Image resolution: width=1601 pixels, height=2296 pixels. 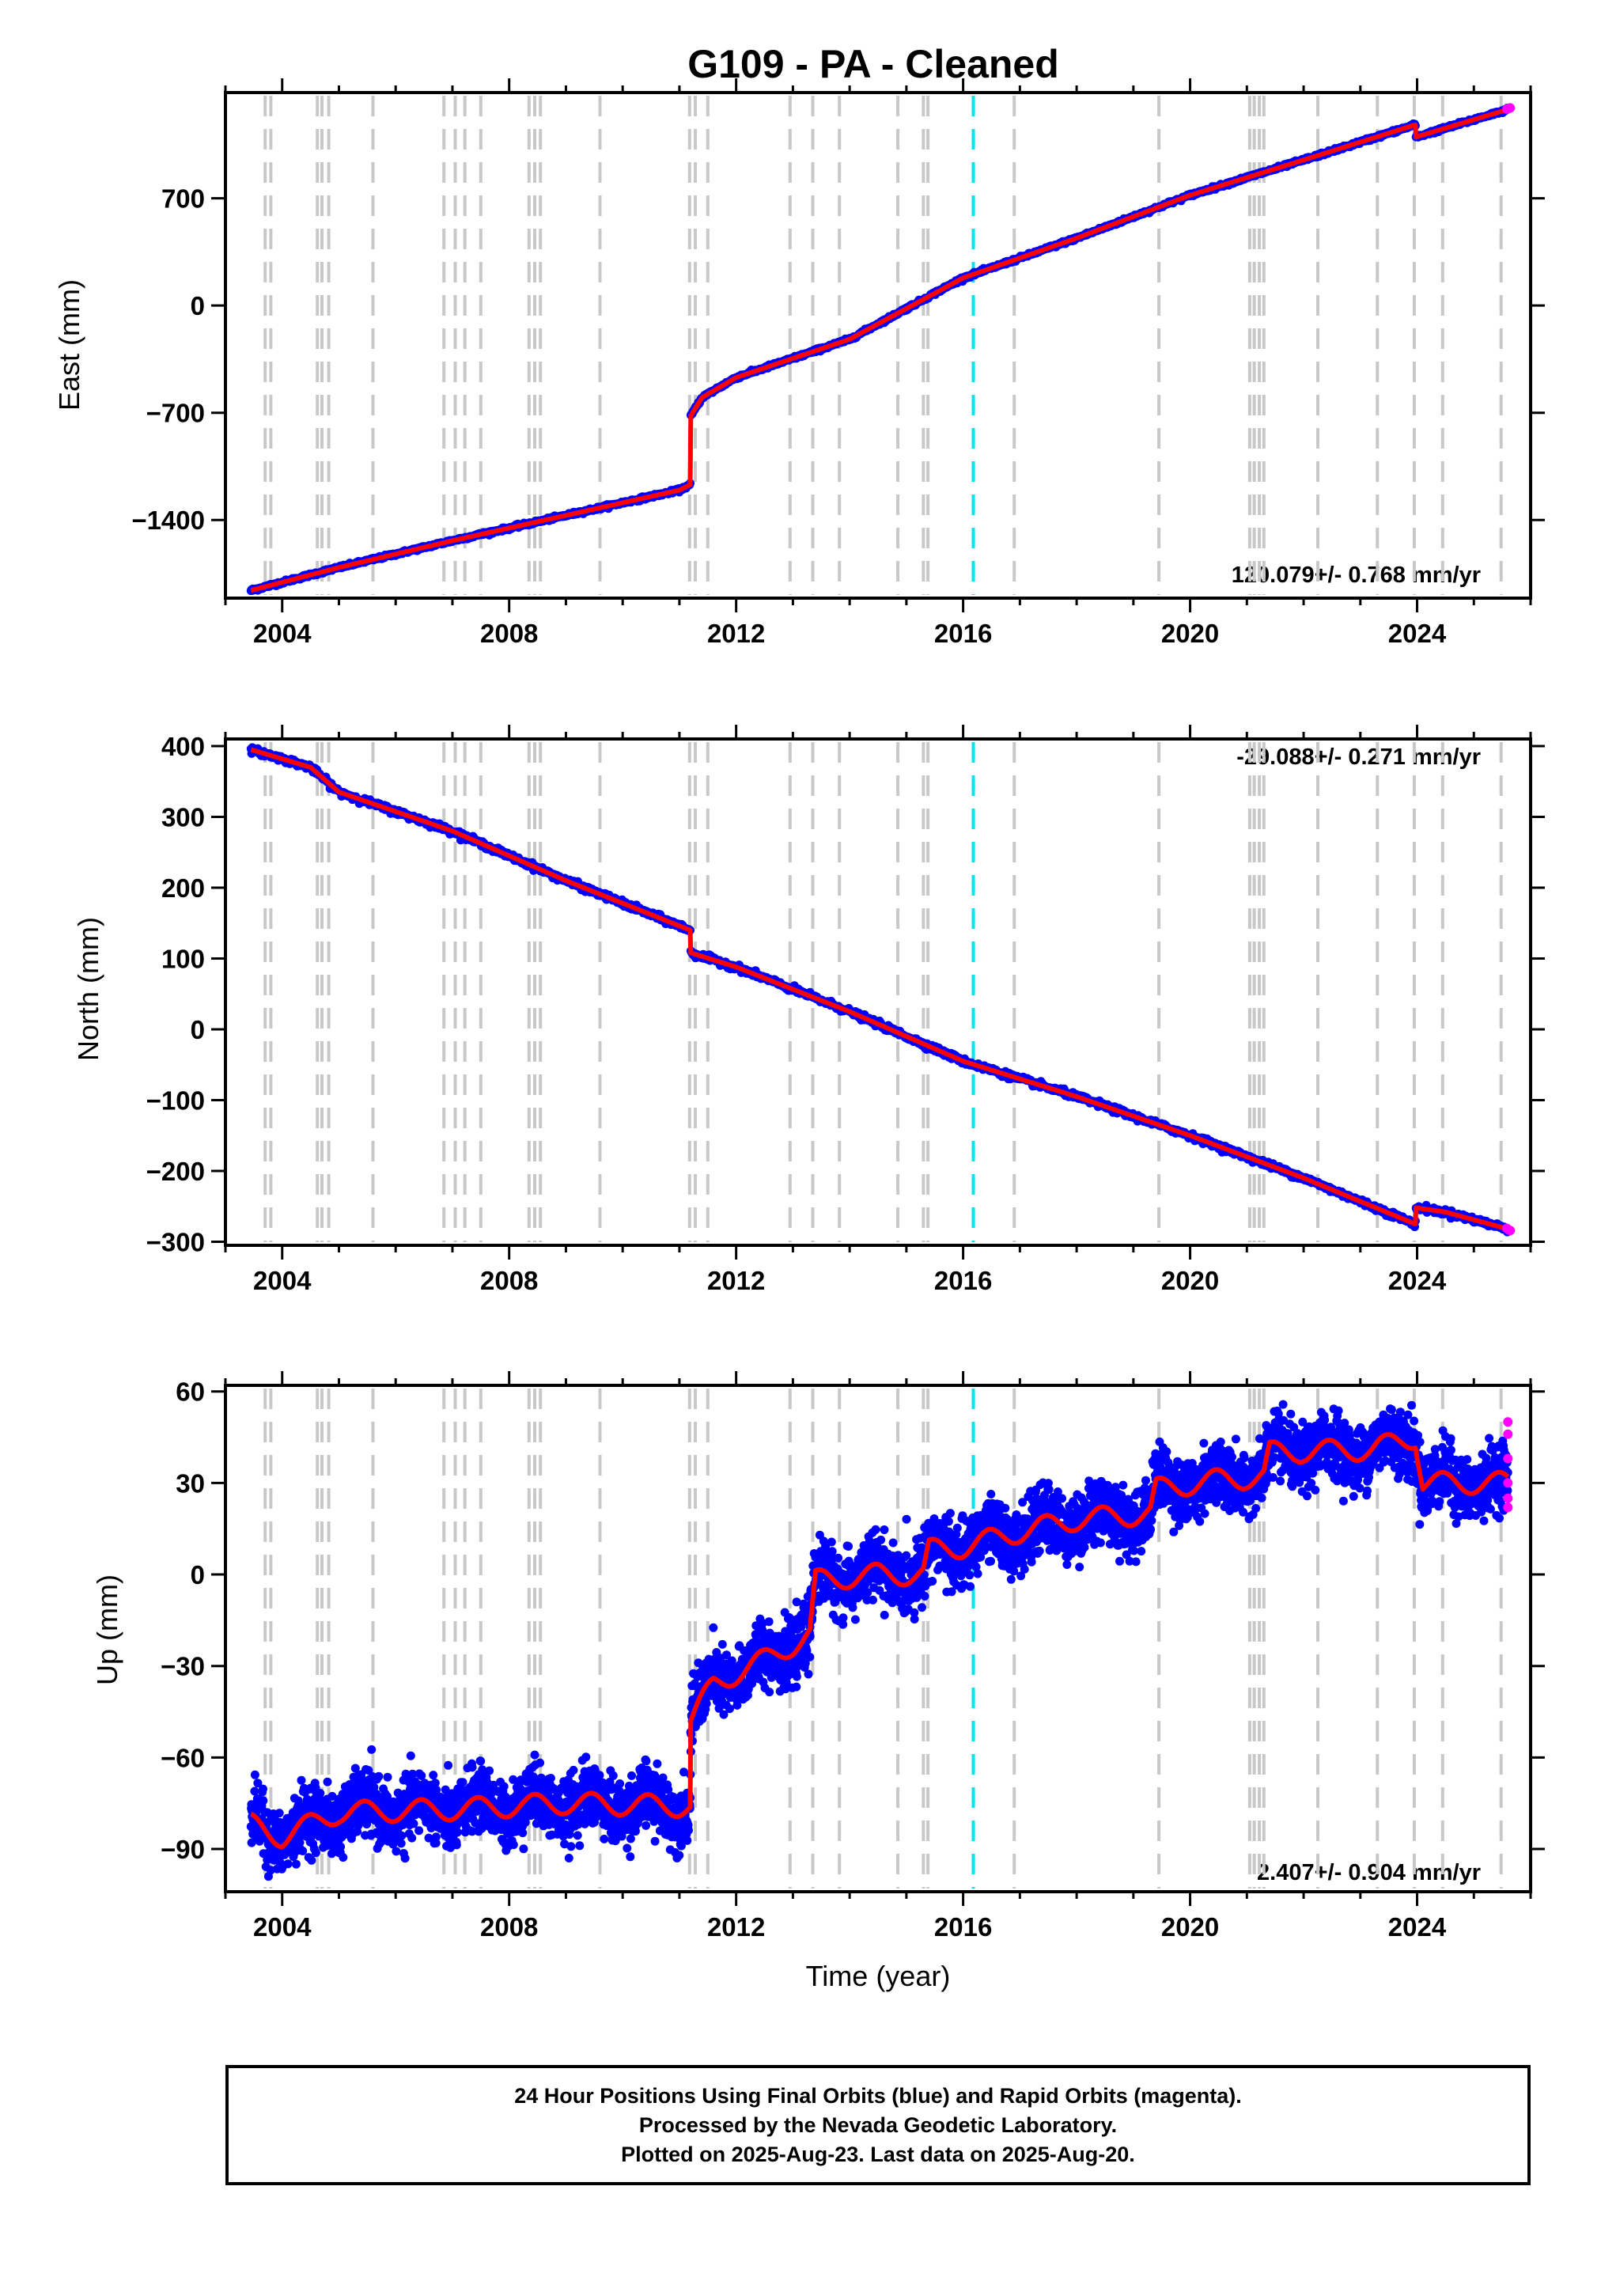 I want to click on up-rate-label: 2.407+/- 0.904 mm/yr, so click(x=1369, y=1873).